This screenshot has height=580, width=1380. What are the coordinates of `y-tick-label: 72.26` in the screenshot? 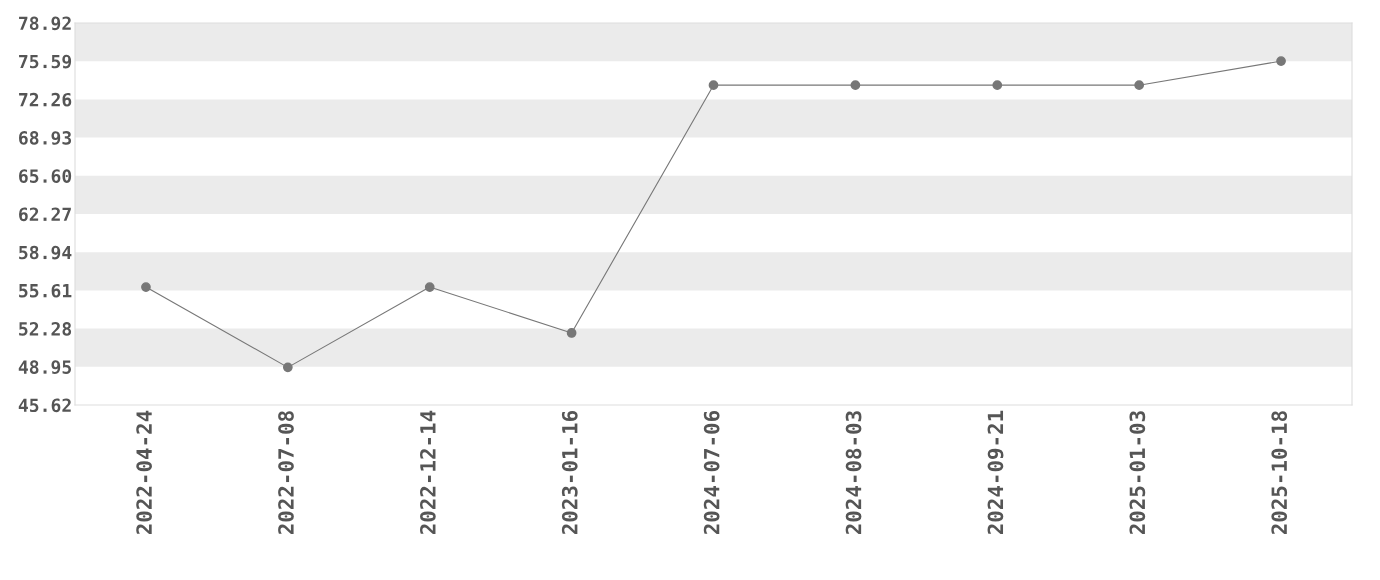 It's located at (45, 99).